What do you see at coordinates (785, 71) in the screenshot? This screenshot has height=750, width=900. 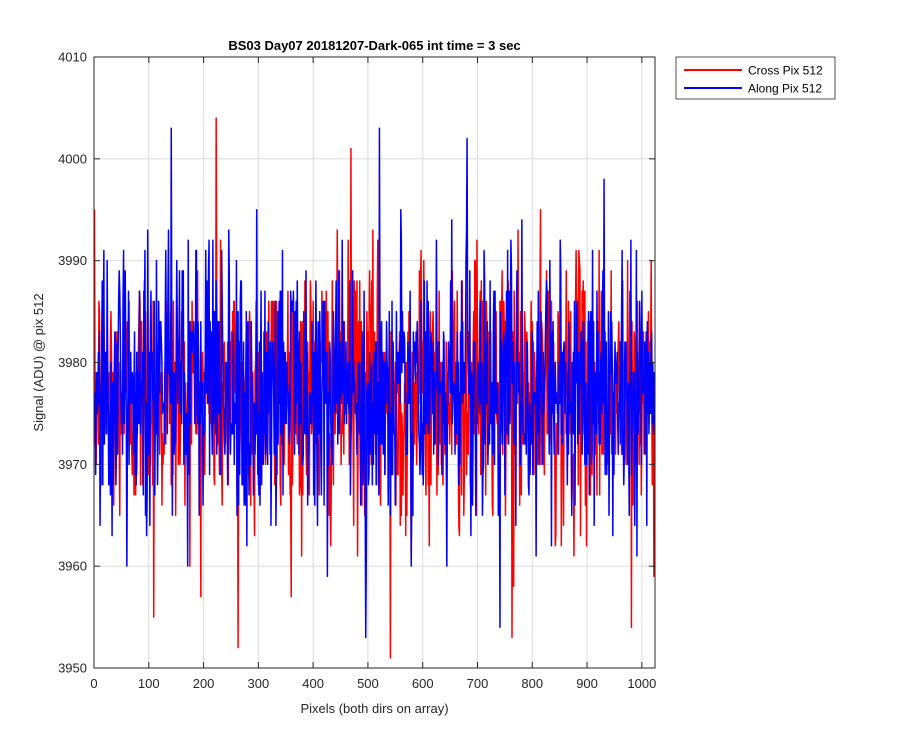 I see `legend-label-cross: Cross Pix 512` at bounding box center [785, 71].